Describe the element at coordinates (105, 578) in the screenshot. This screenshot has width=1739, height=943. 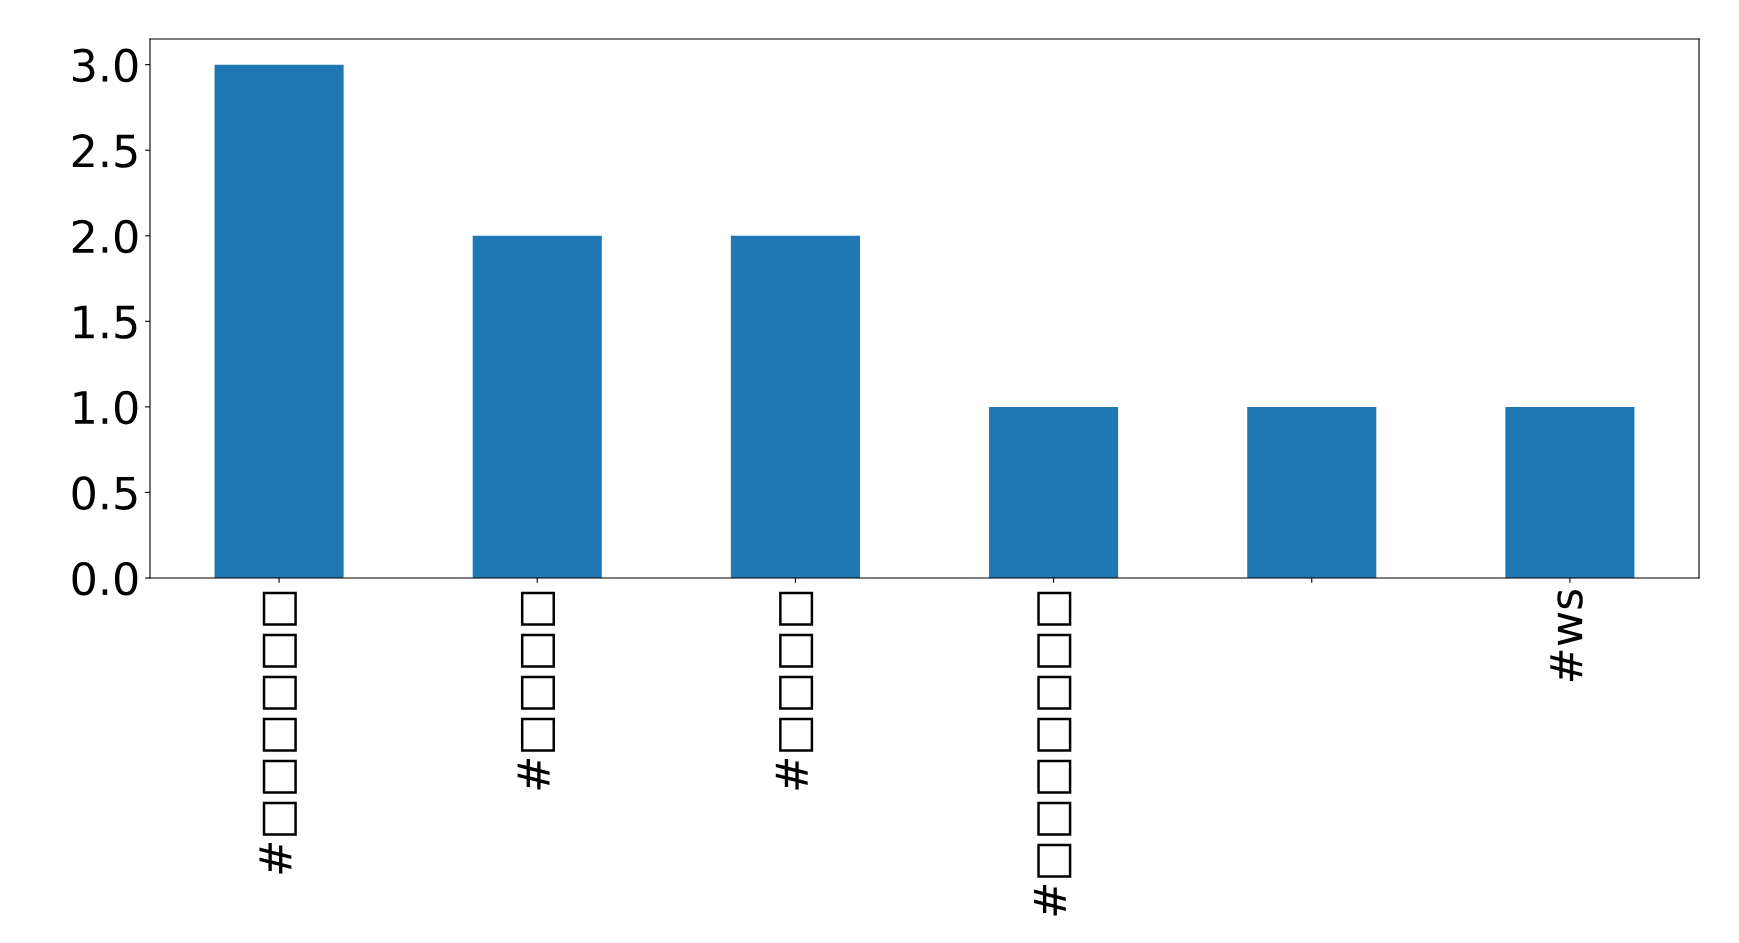
I see `y-tick-label: 0.0` at that location.